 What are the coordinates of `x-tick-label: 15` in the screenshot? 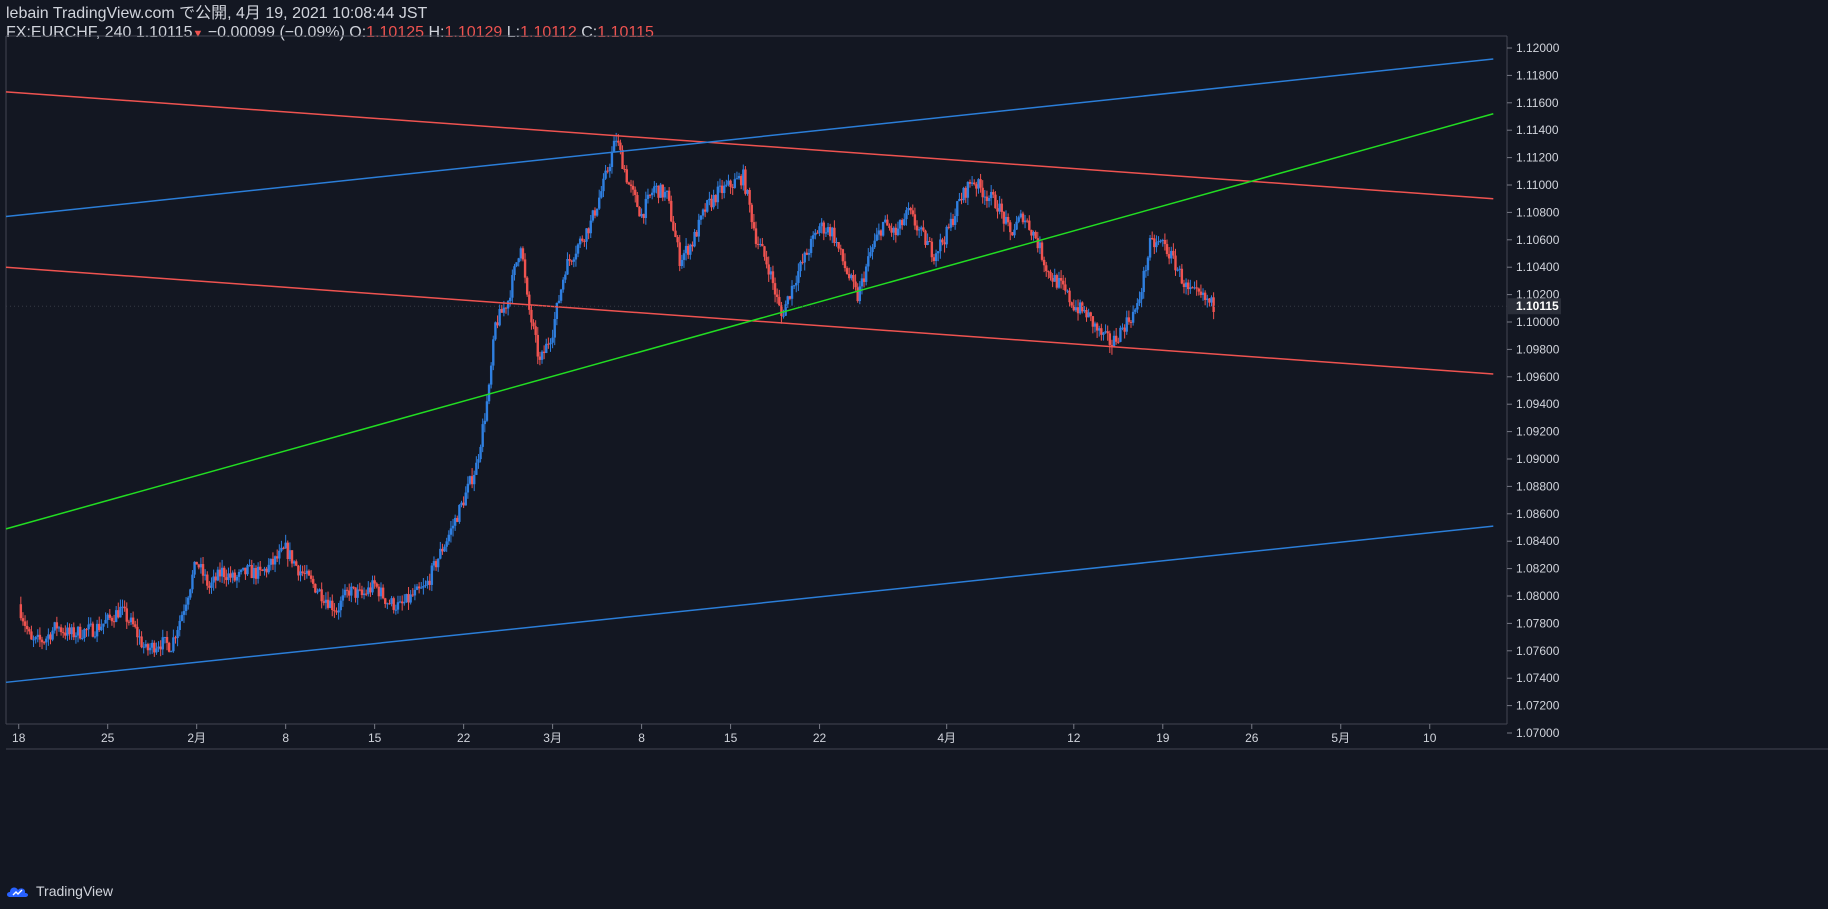 It's located at (731, 738).